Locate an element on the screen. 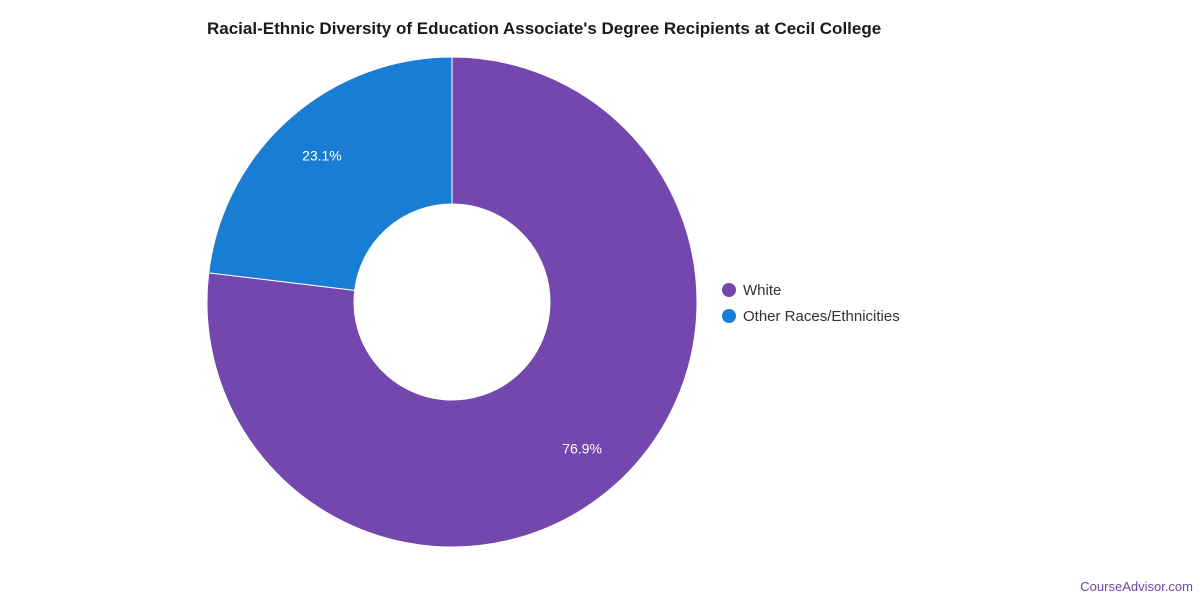 The image size is (1200, 600). legend-label: Other Races/Ethnicities is located at coordinates (821, 316).